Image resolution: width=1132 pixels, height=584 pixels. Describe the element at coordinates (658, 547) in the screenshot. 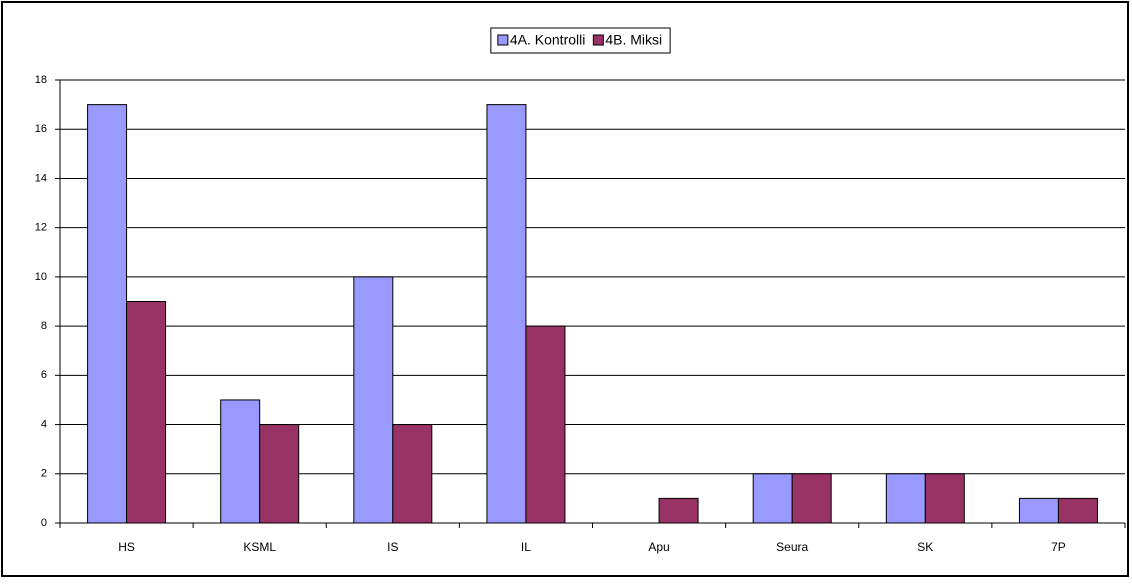

I see `x-tick-label: Apu` at that location.